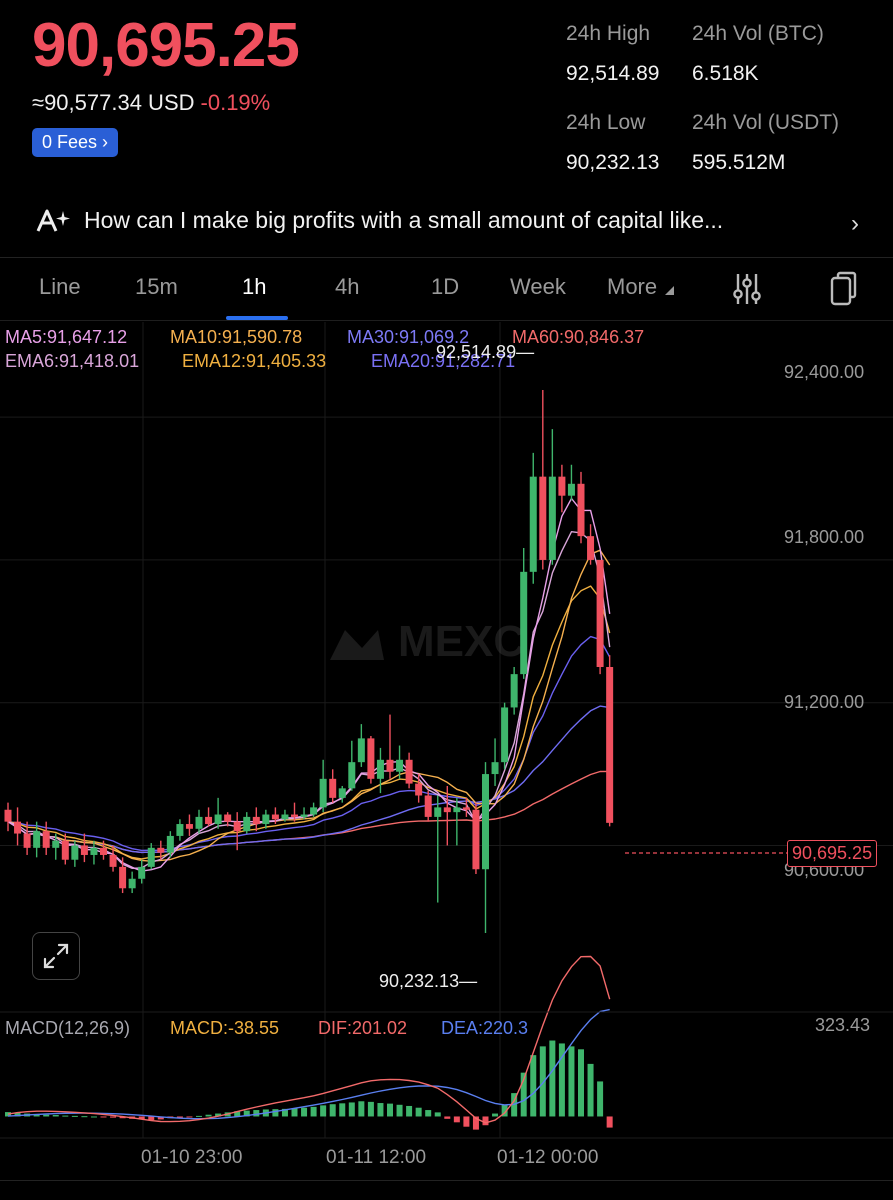 Image resolution: width=893 pixels, height=1200 pixels. What do you see at coordinates (236, 337) in the screenshot?
I see `ma10-label: MA10:91,590.78` at bounding box center [236, 337].